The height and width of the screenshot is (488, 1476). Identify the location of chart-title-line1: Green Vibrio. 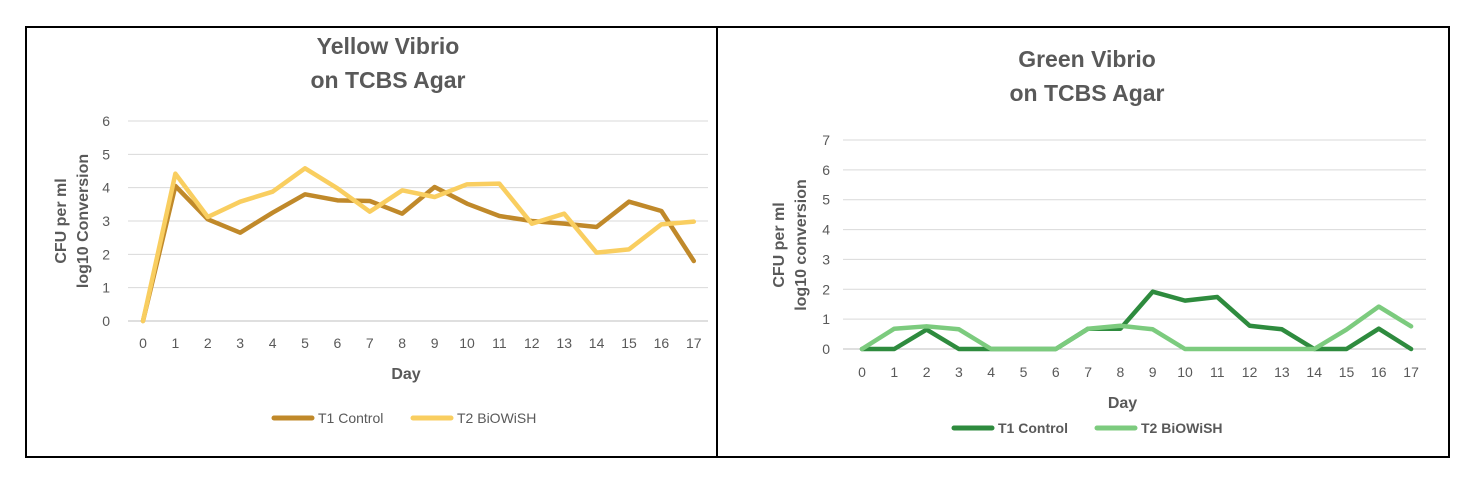
(1087, 59).